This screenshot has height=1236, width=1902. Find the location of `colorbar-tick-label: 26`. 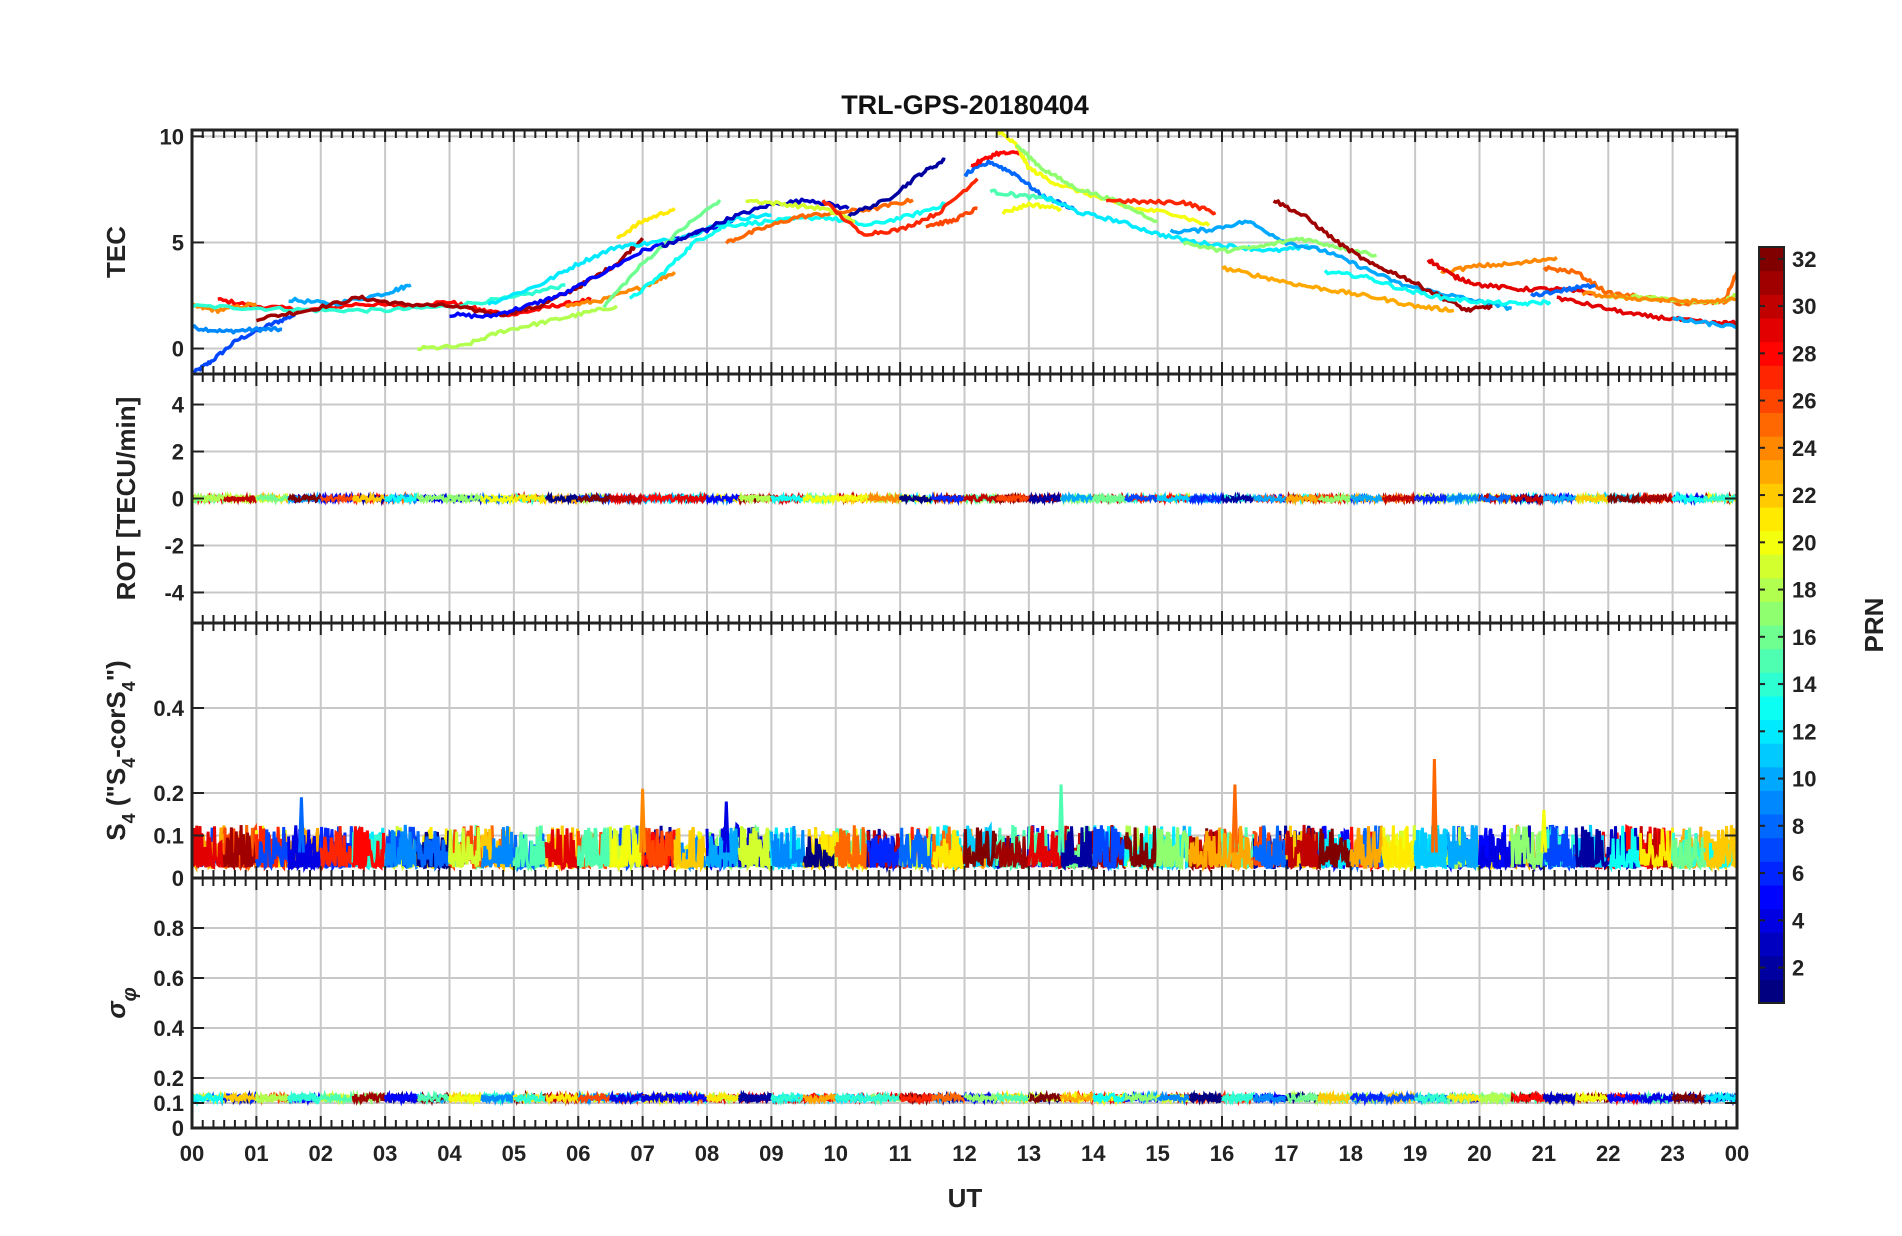

colorbar-tick-label: 26 is located at coordinates (1804, 401).